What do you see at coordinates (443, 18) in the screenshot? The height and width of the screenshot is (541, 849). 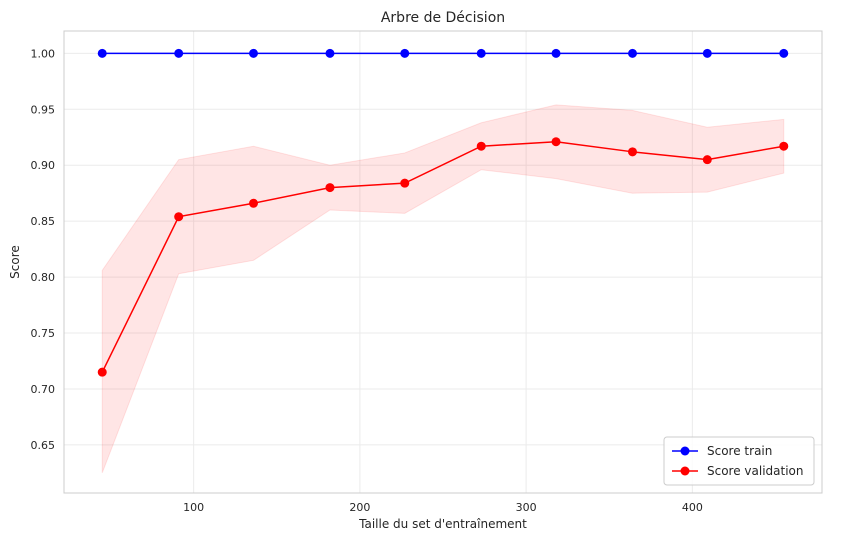 I see `chart-title: Arbre de Décision` at bounding box center [443, 18].